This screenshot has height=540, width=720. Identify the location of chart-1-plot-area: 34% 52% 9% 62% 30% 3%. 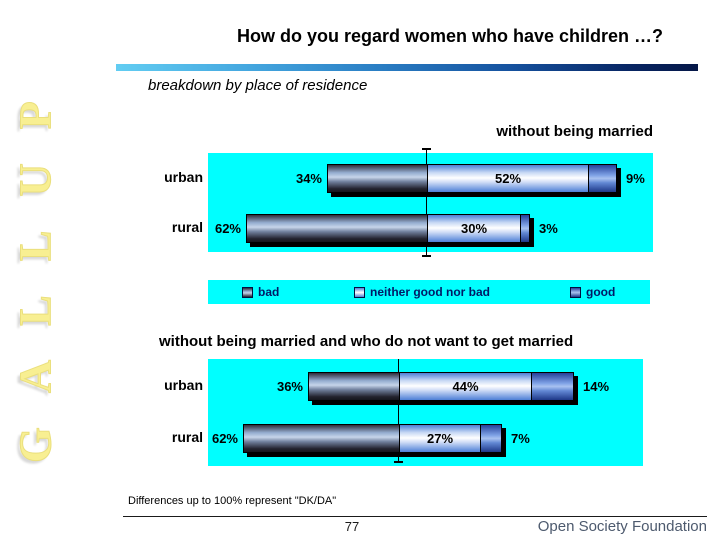
(430, 202).